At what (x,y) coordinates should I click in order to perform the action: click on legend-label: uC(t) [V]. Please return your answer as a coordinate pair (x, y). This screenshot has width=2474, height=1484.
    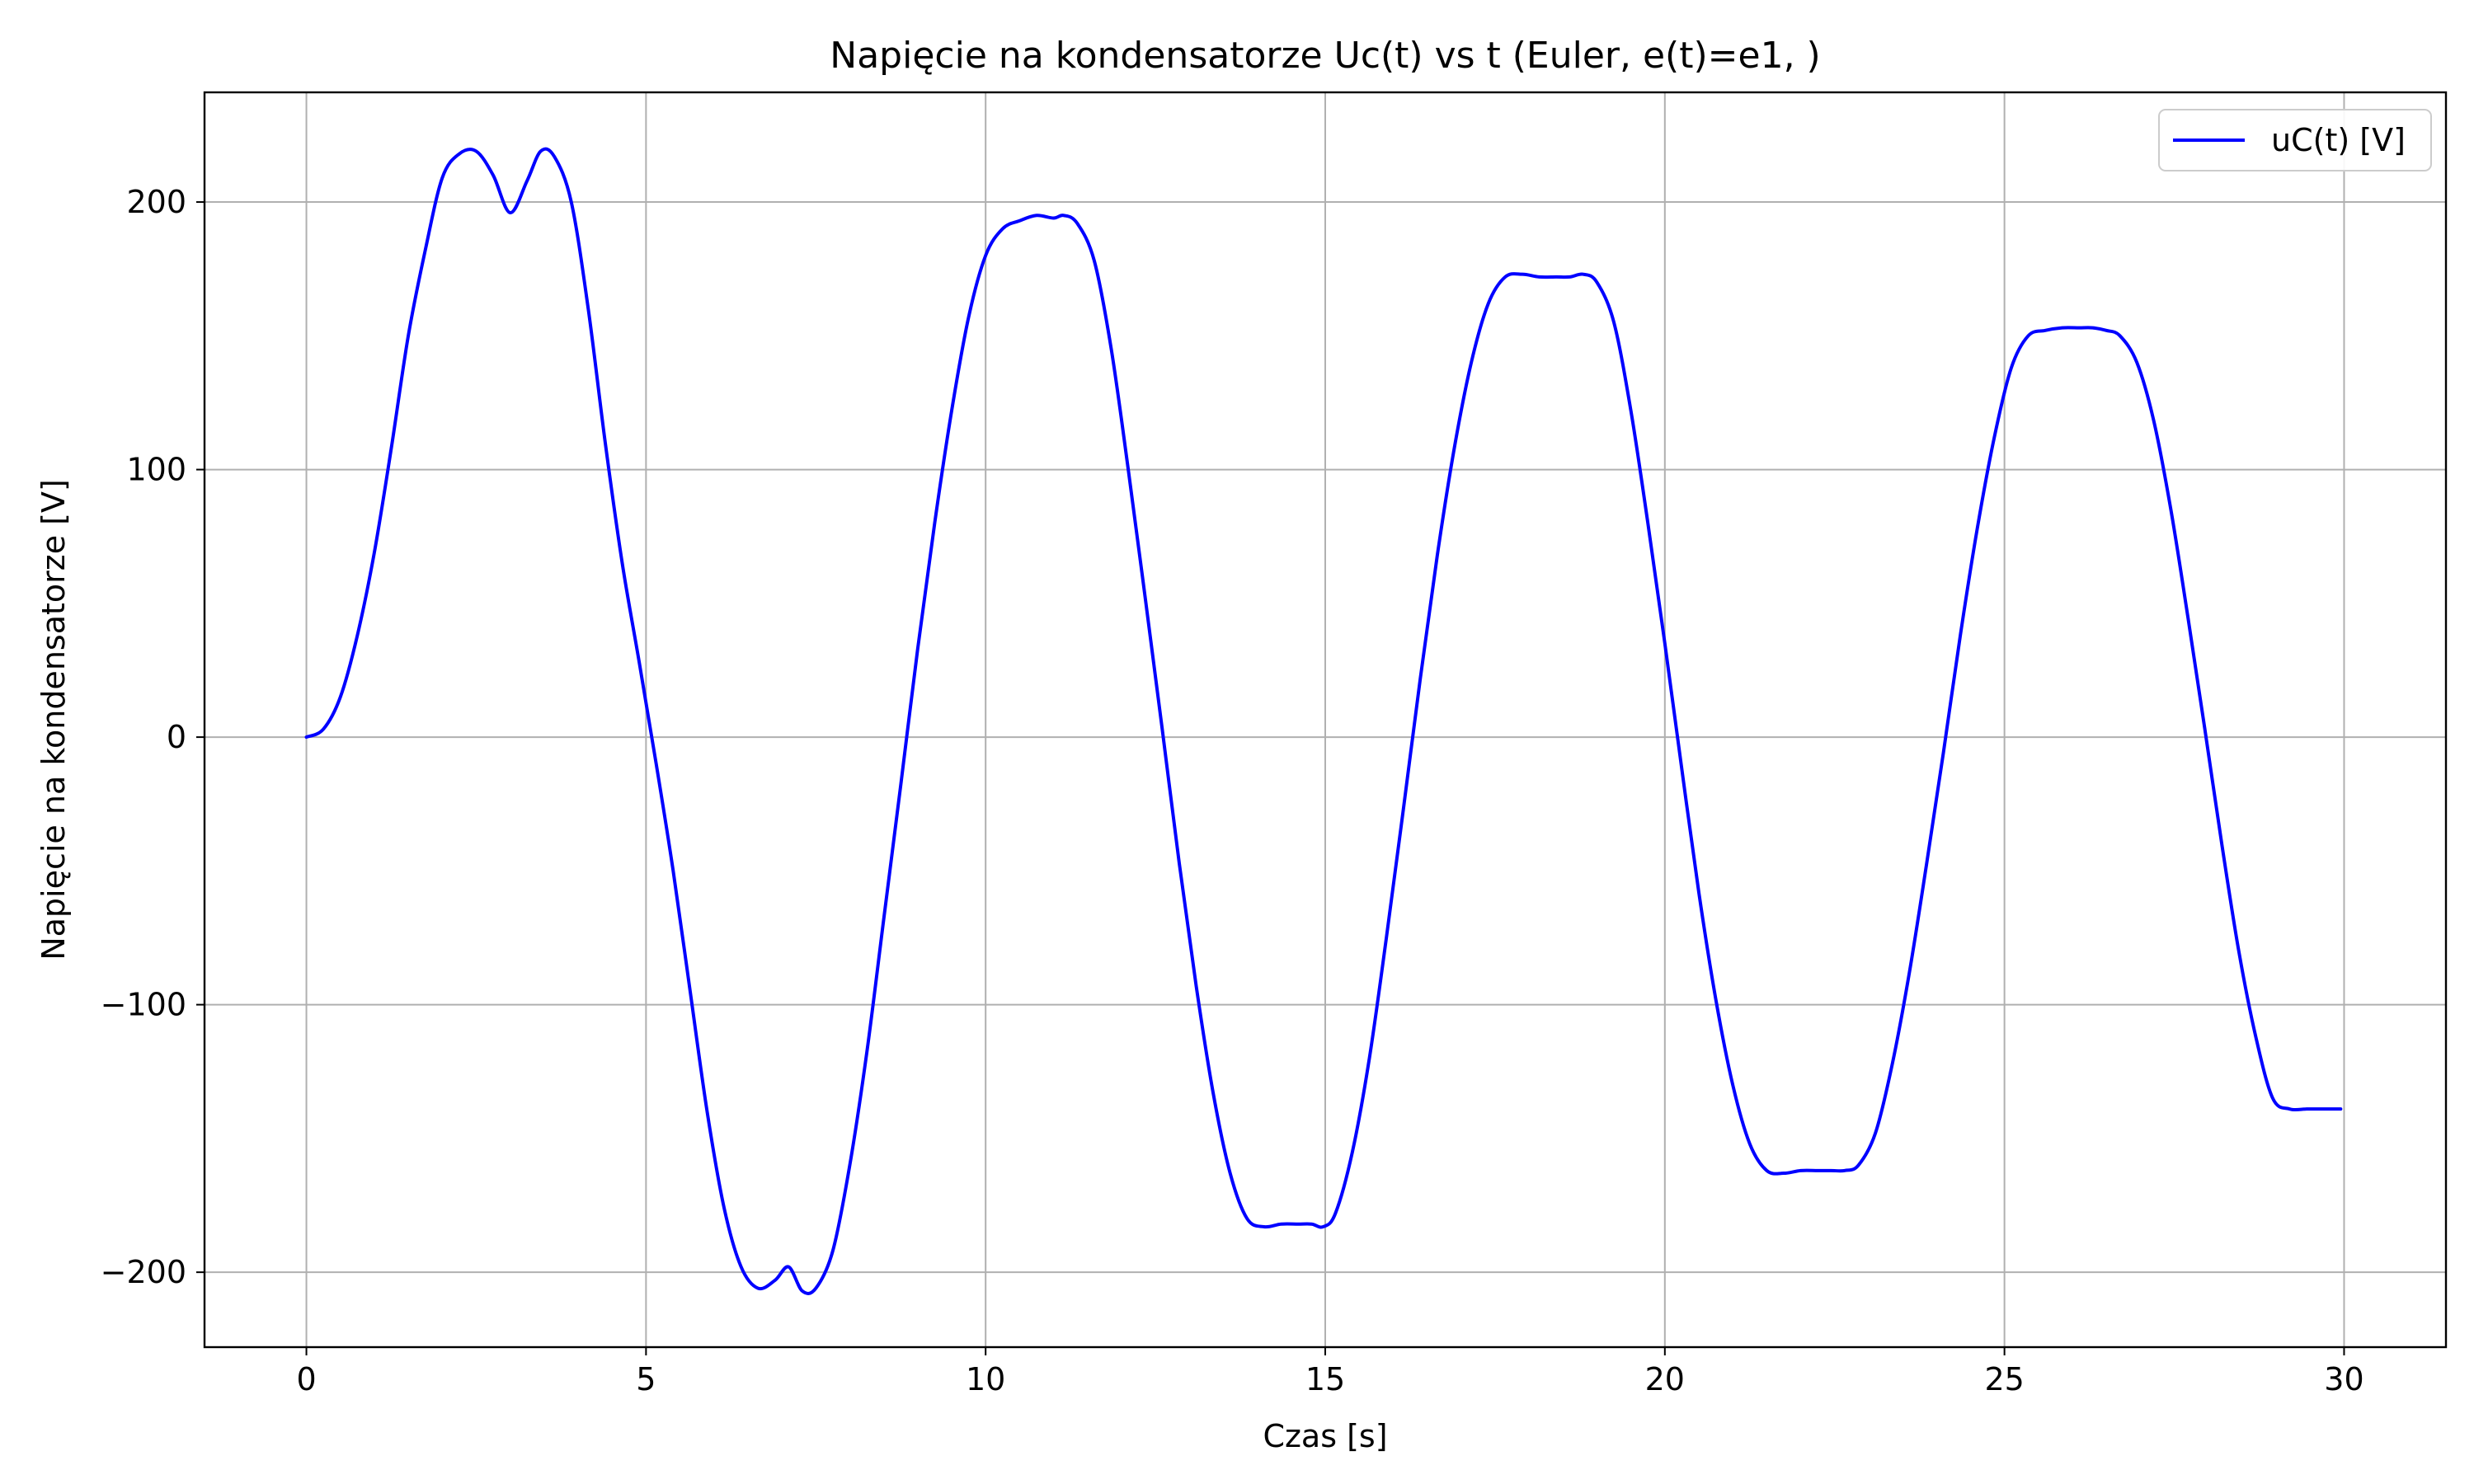
    Looking at the image, I should click on (2338, 140).